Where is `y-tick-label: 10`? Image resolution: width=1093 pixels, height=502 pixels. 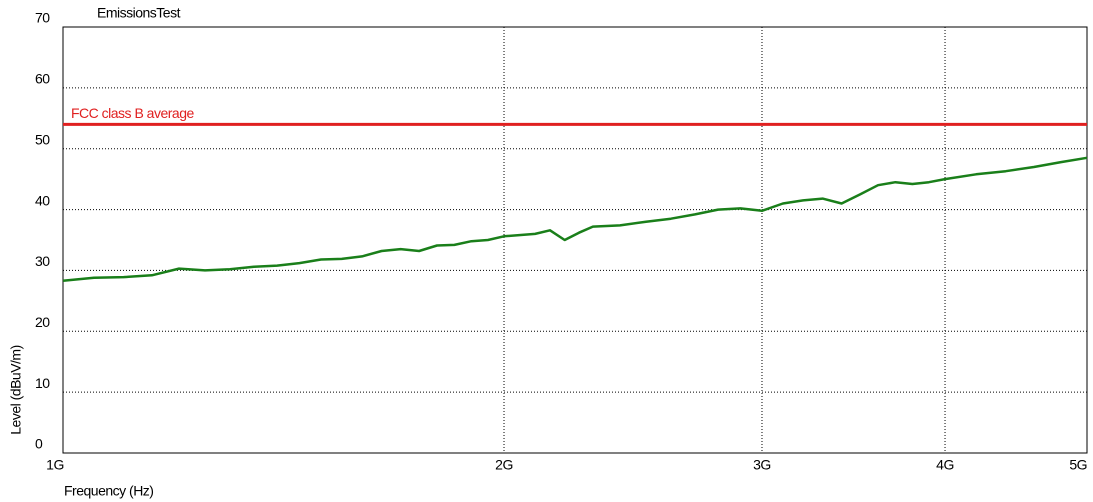 y-tick-label: 10 is located at coordinates (42, 383).